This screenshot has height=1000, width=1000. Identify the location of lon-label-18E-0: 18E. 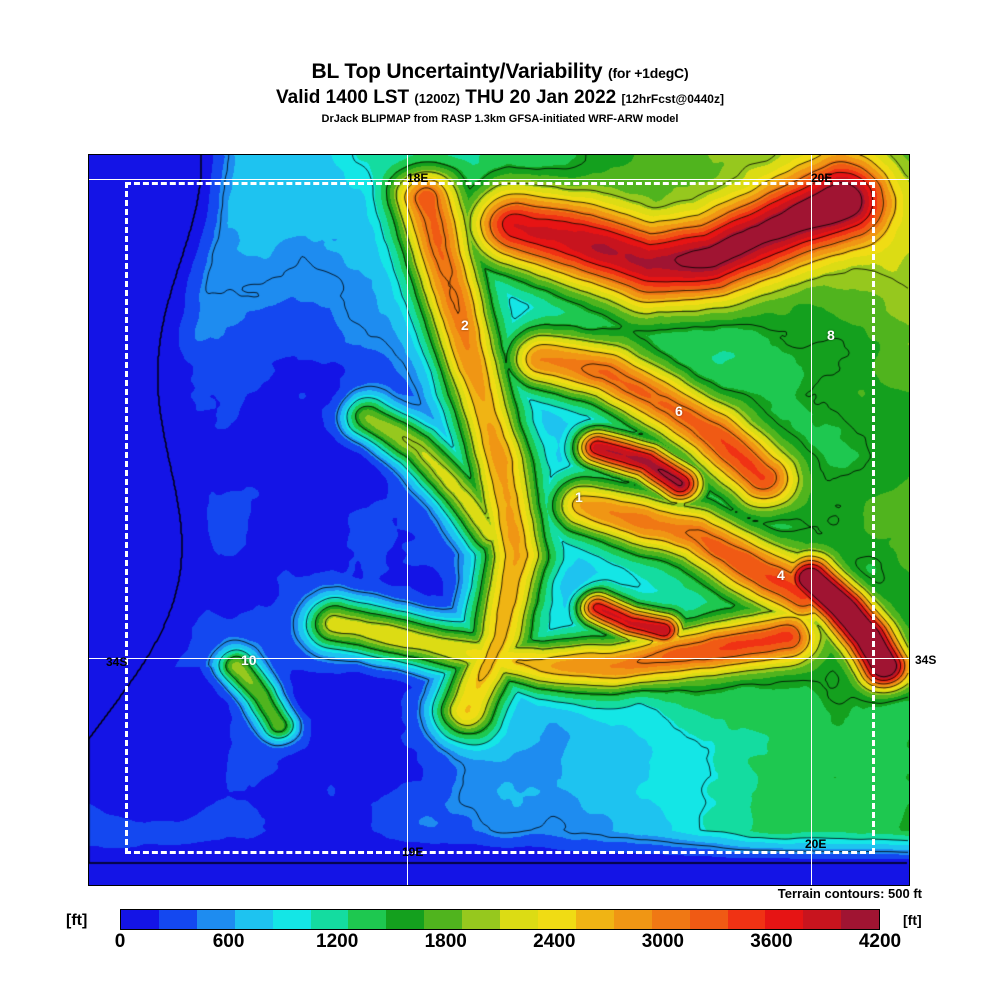
(418, 178).